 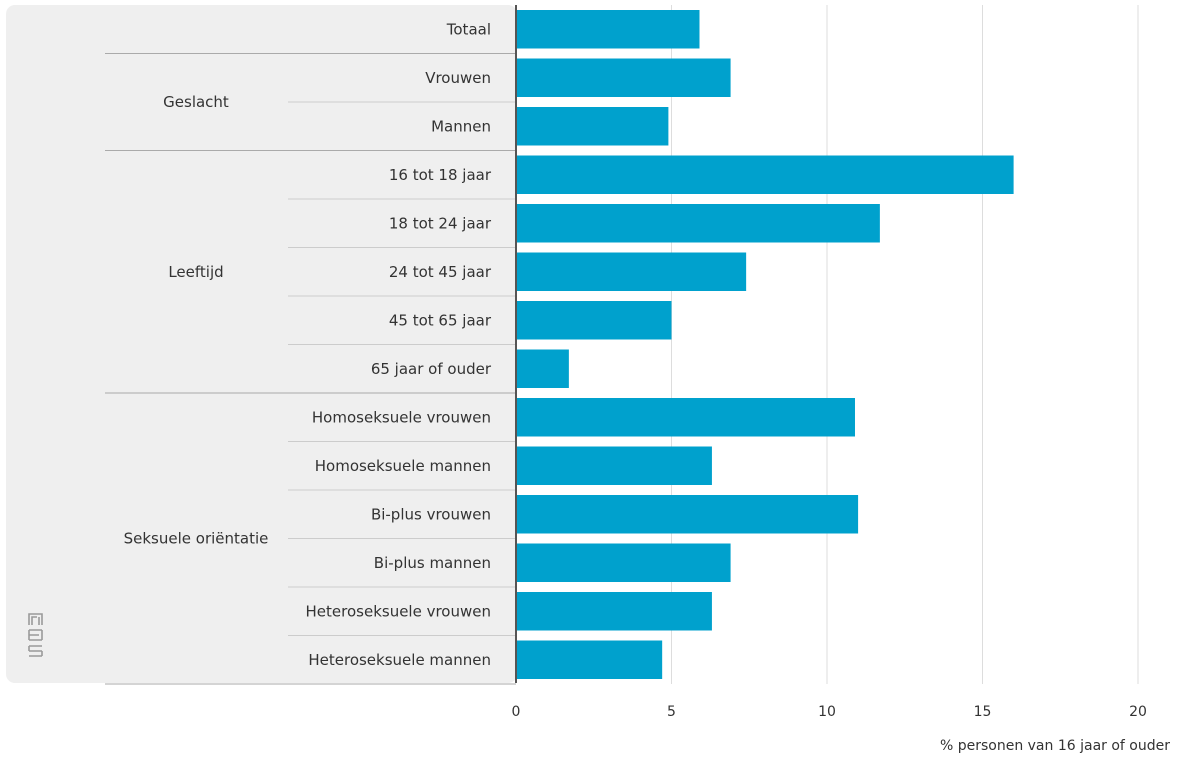 What do you see at coordinates (401, 417) in the screenshot?
I see `category-label: Homoseksuele vrouwen` at bounding box center [401, 417].